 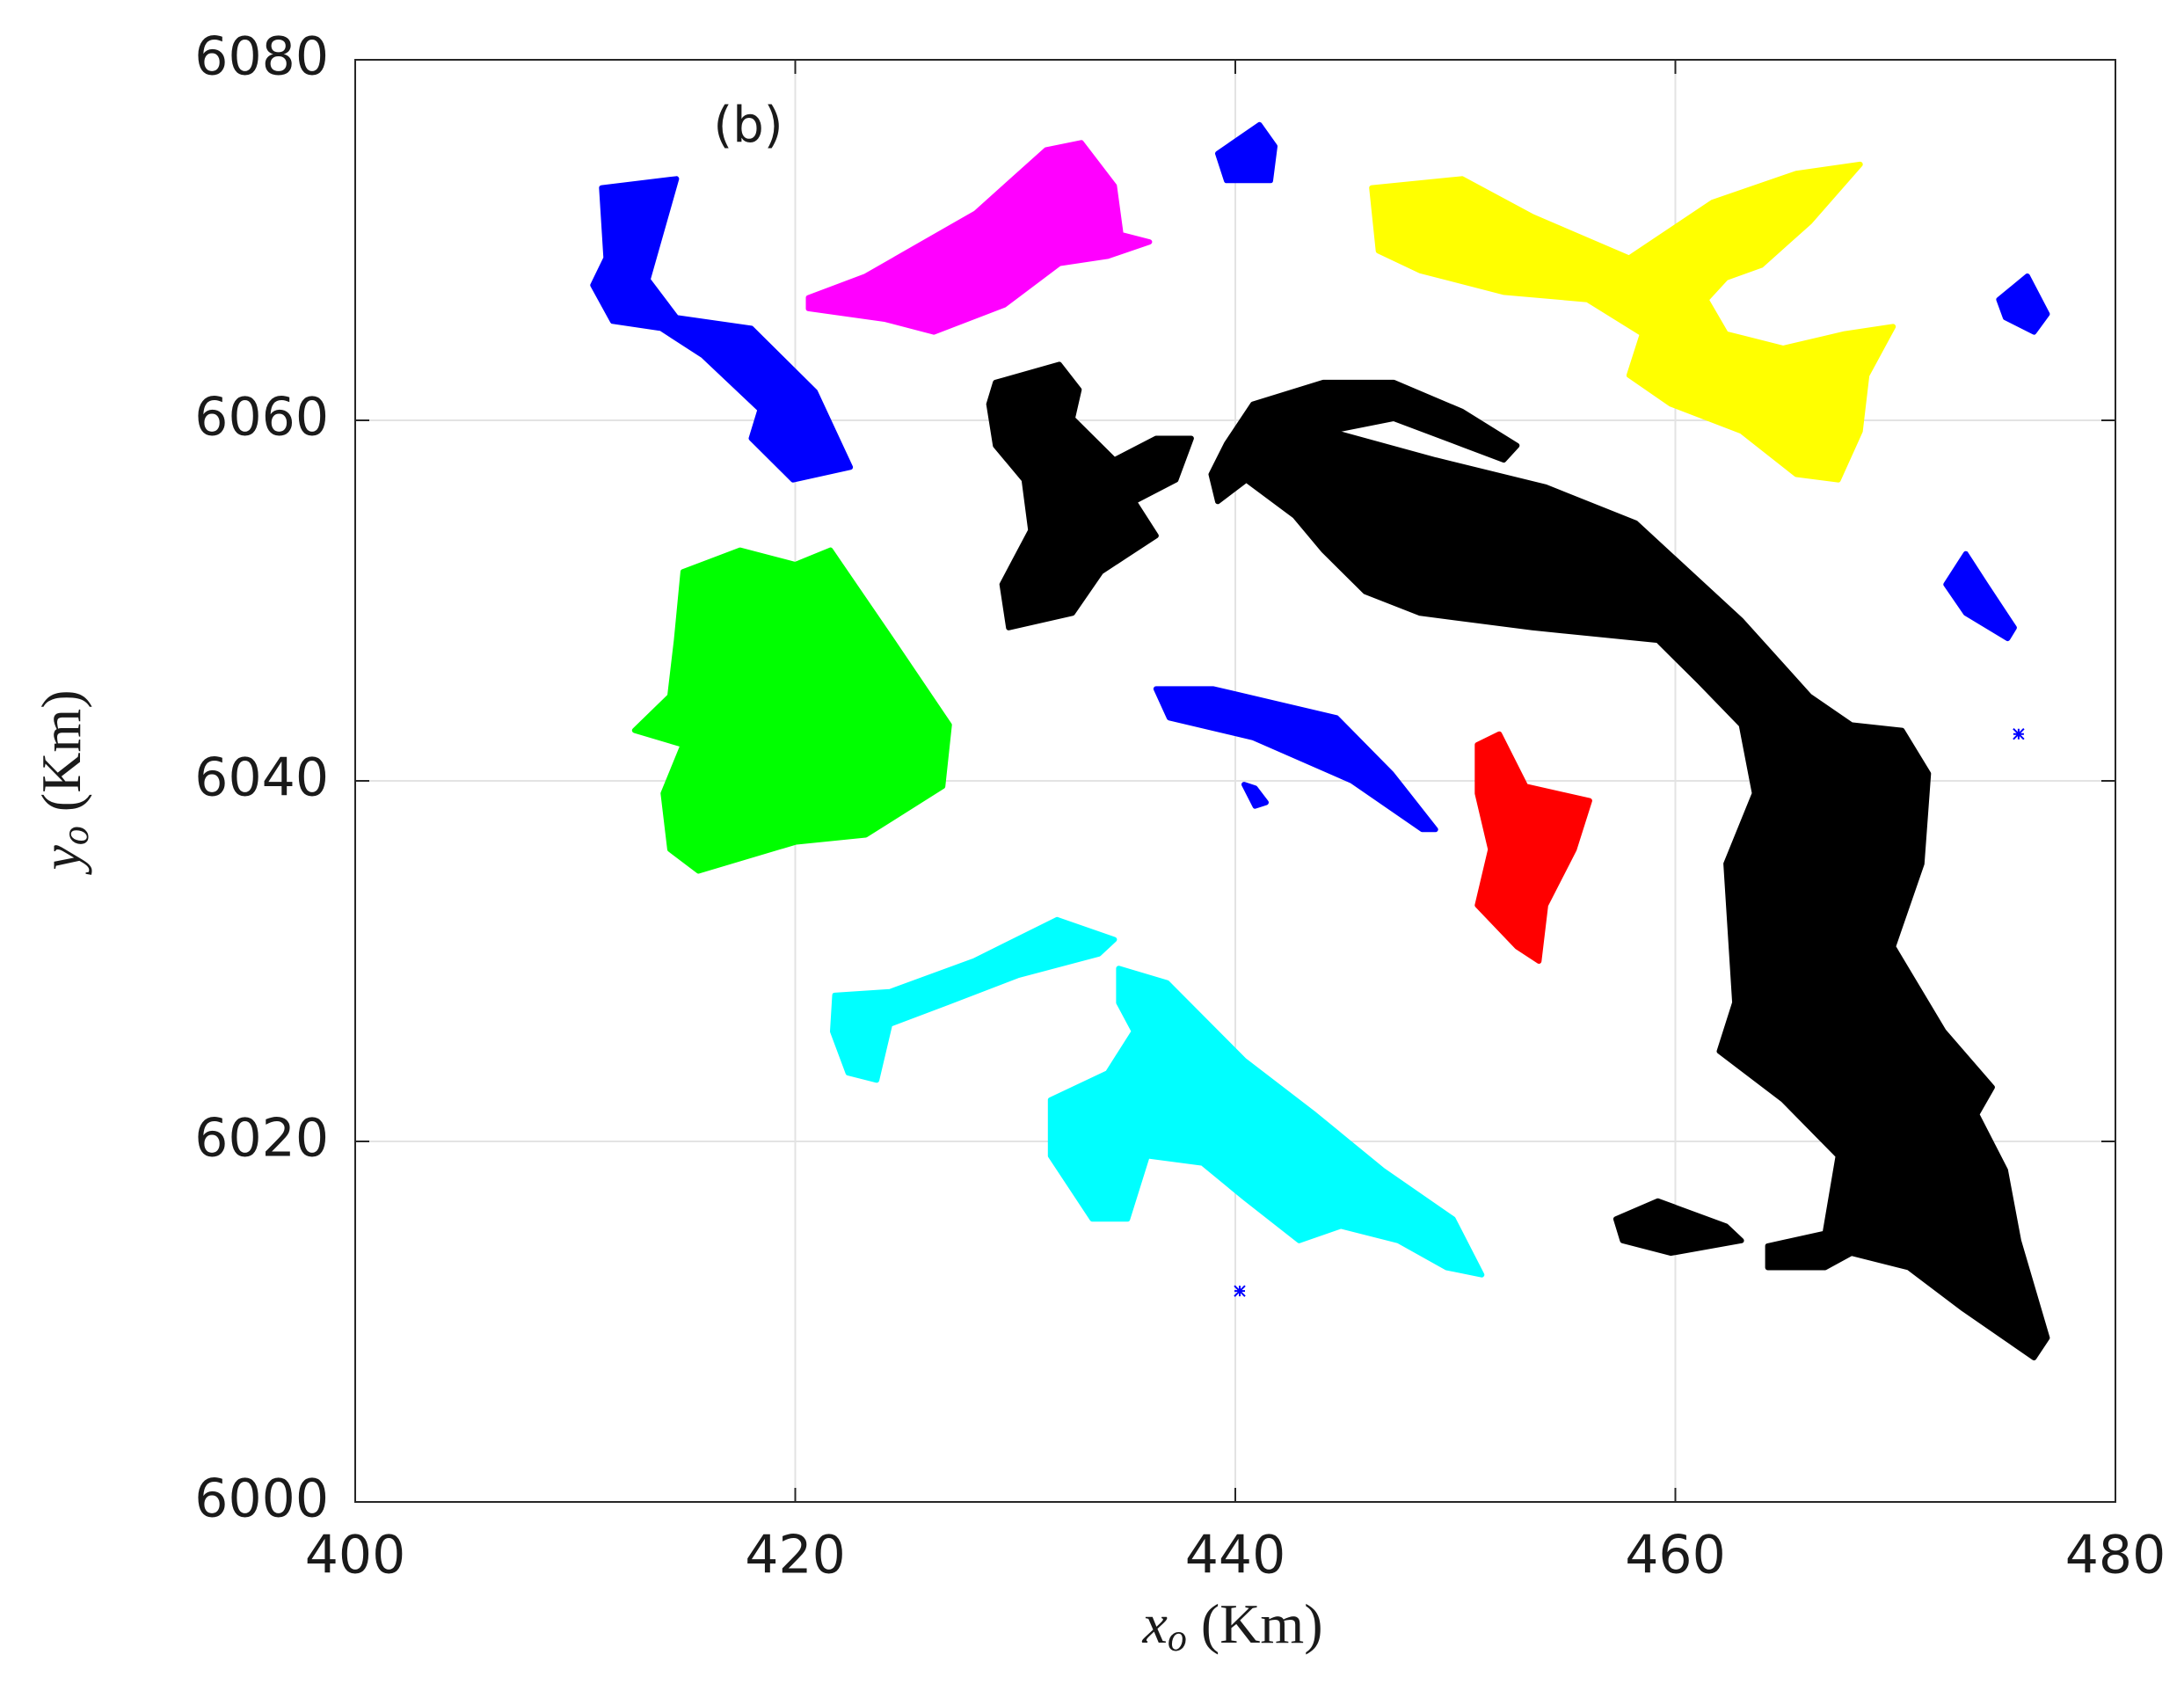 What do you see at coordinates (1235, 1556) in the screenshot?
I see `x-tick-label: 440` at bounding box center [1235, 1556].